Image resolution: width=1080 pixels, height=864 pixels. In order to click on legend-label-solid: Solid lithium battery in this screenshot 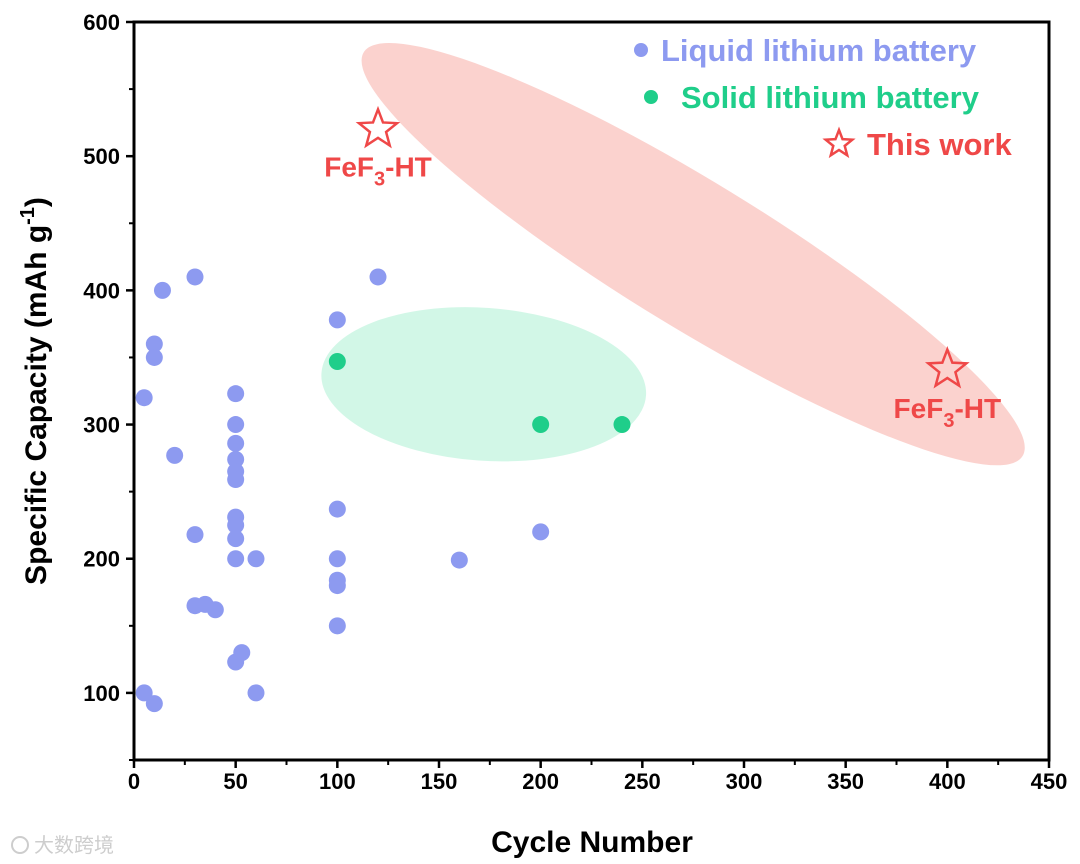, I will do `click(830, 97)`.